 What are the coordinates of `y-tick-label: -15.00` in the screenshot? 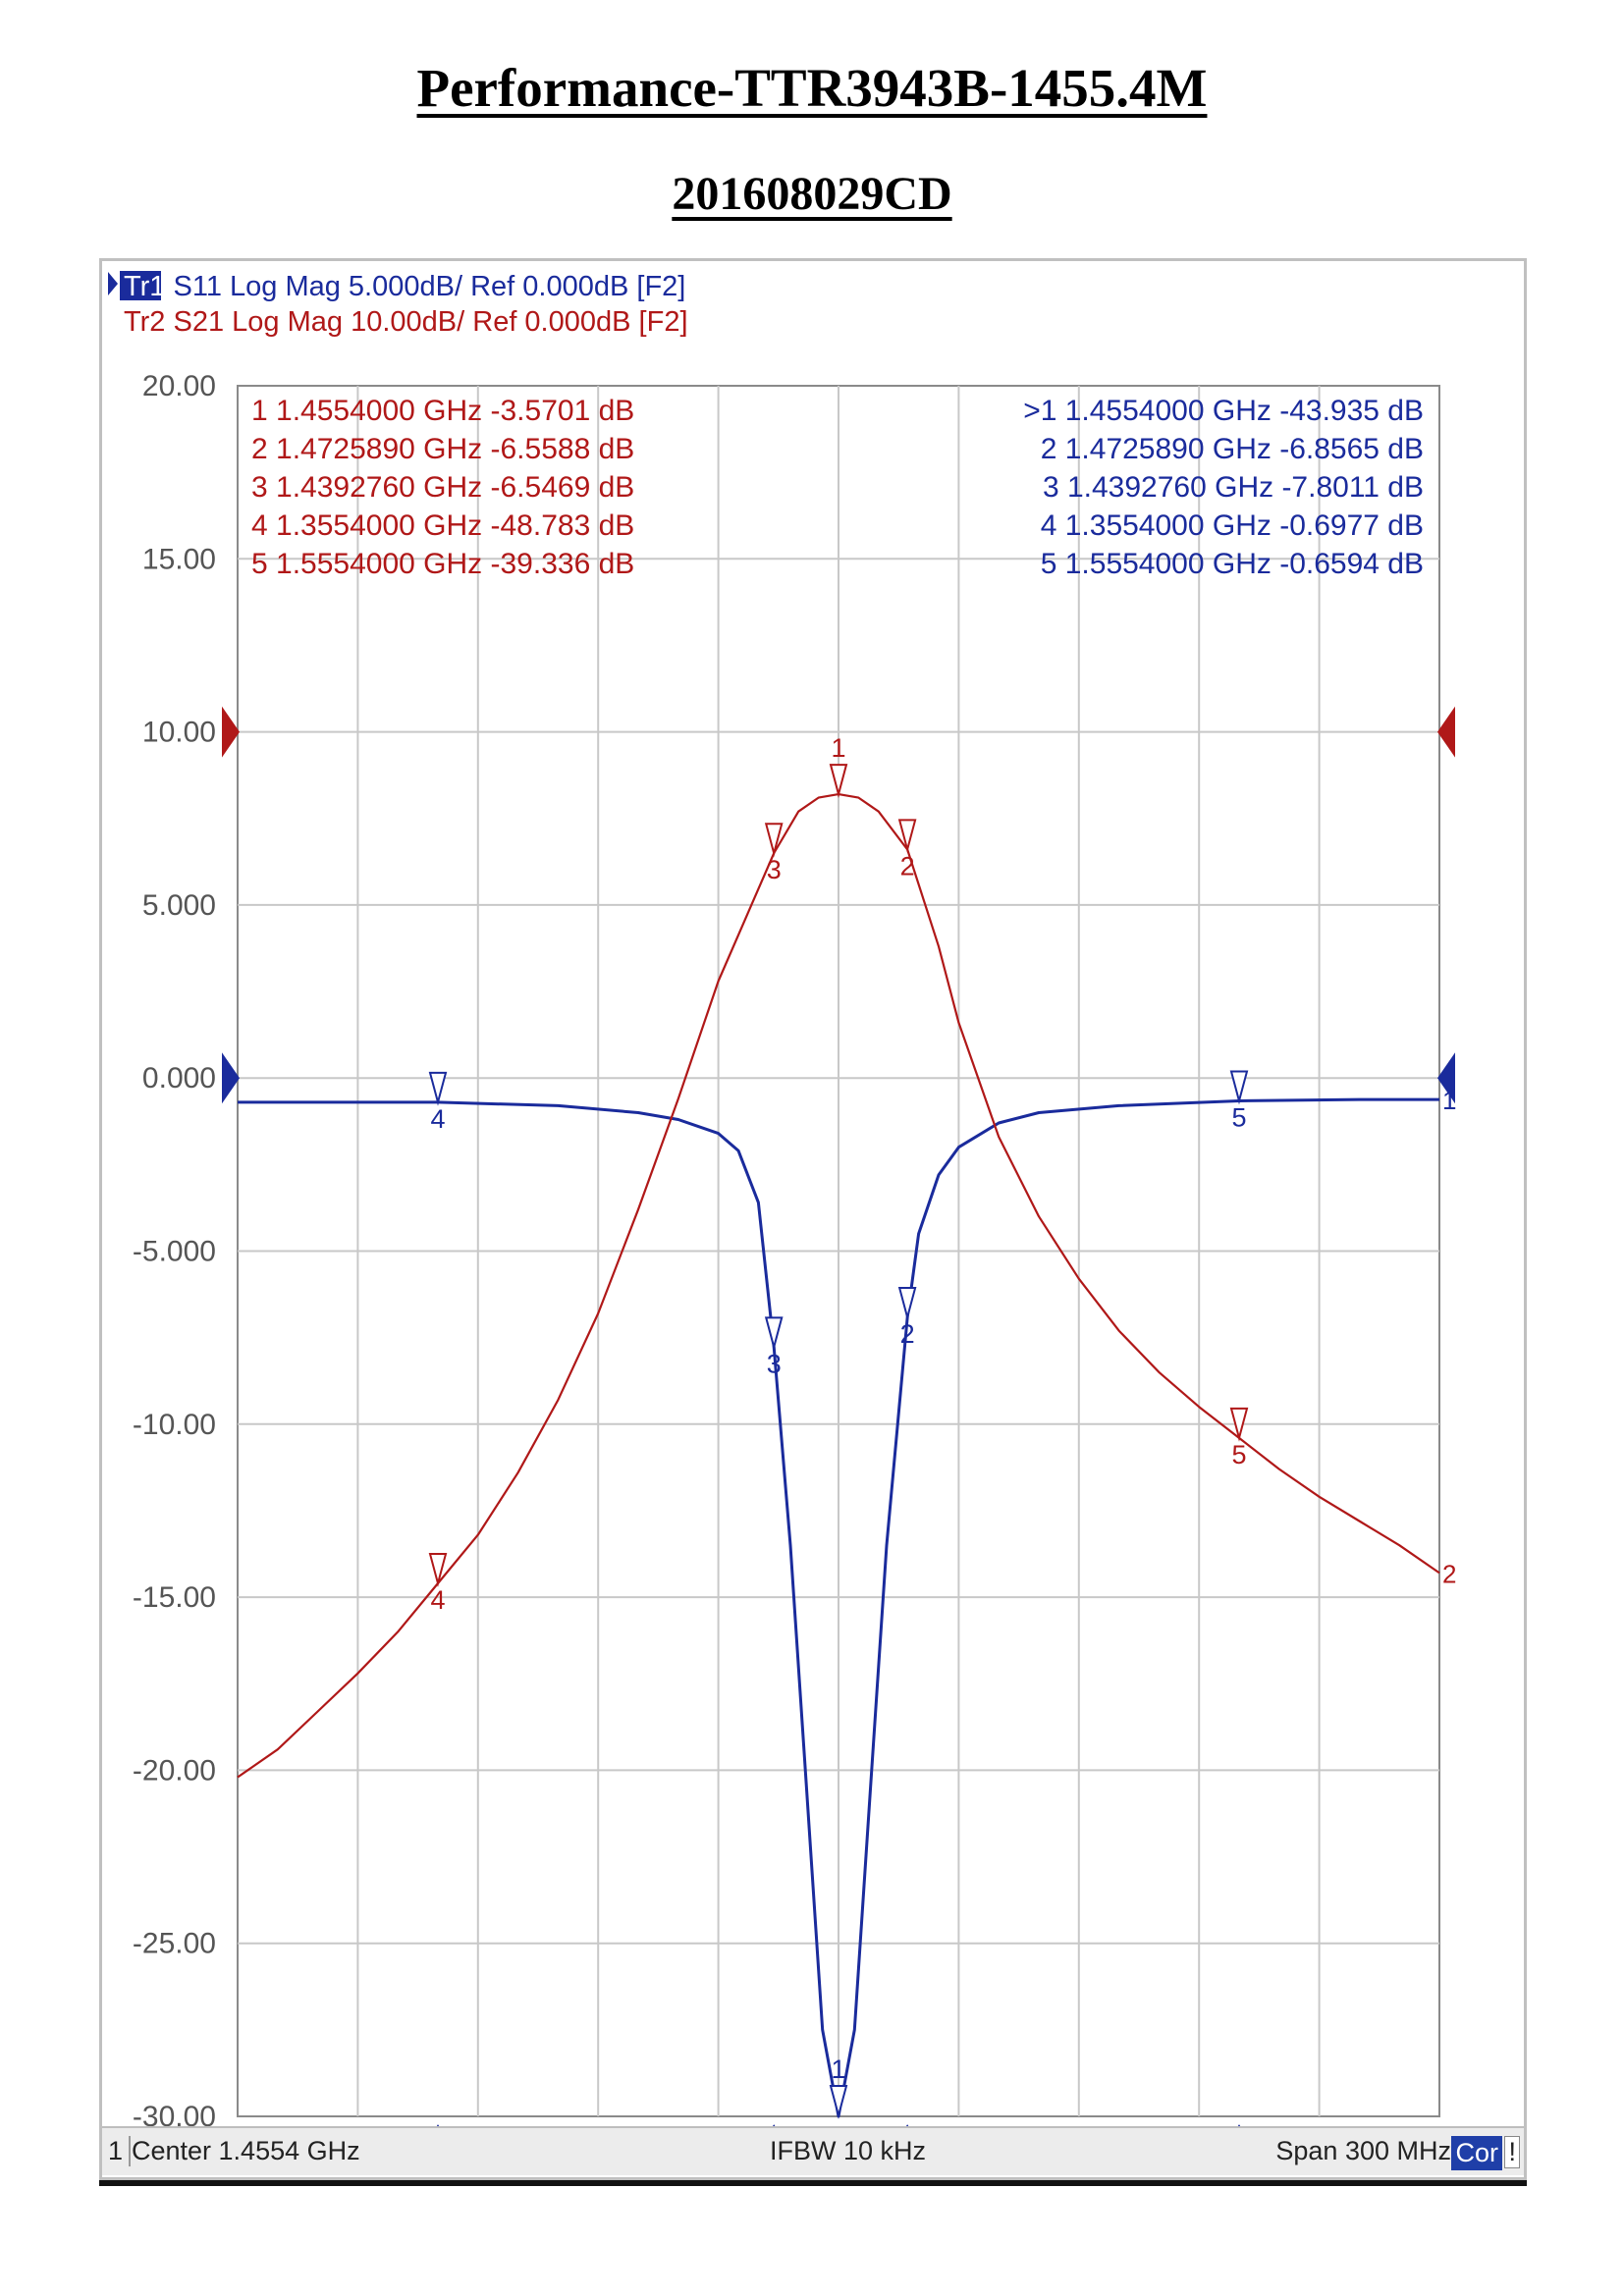 It's located at (174, 1598).